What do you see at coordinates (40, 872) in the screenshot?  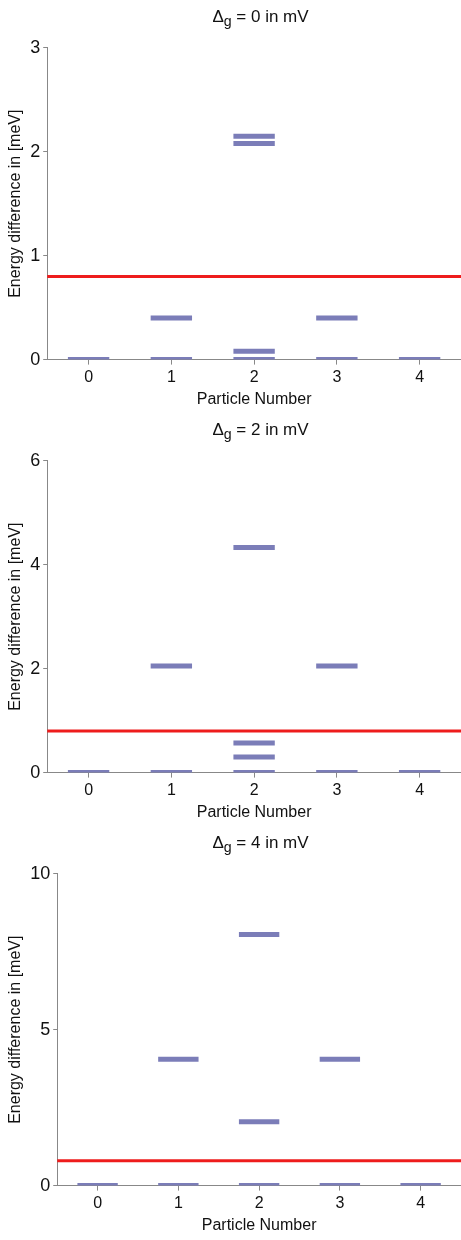 I see `y-tick-label: 10` at bounding box center [40, 872].